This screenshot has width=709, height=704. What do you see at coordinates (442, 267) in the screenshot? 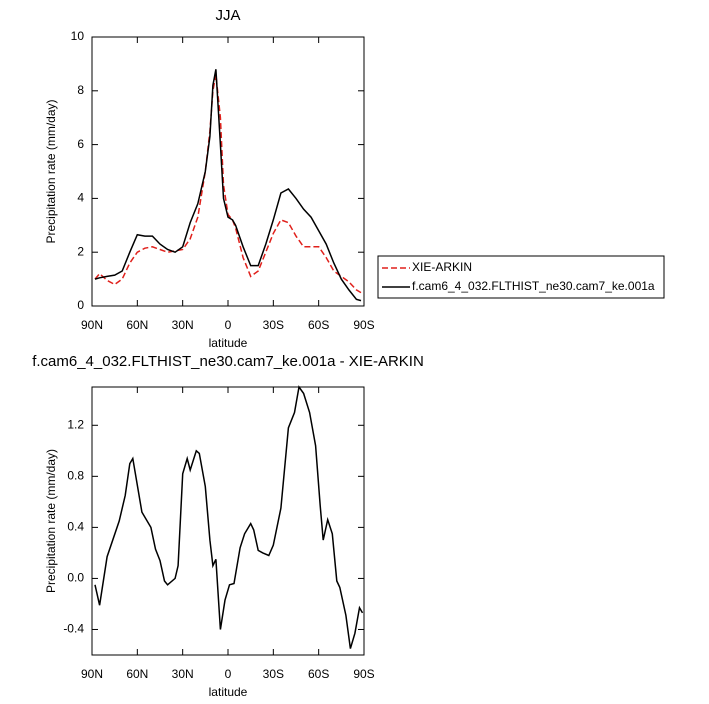
I see `legend-label: XIE-ARKIN` at bounding box center [442, 267].